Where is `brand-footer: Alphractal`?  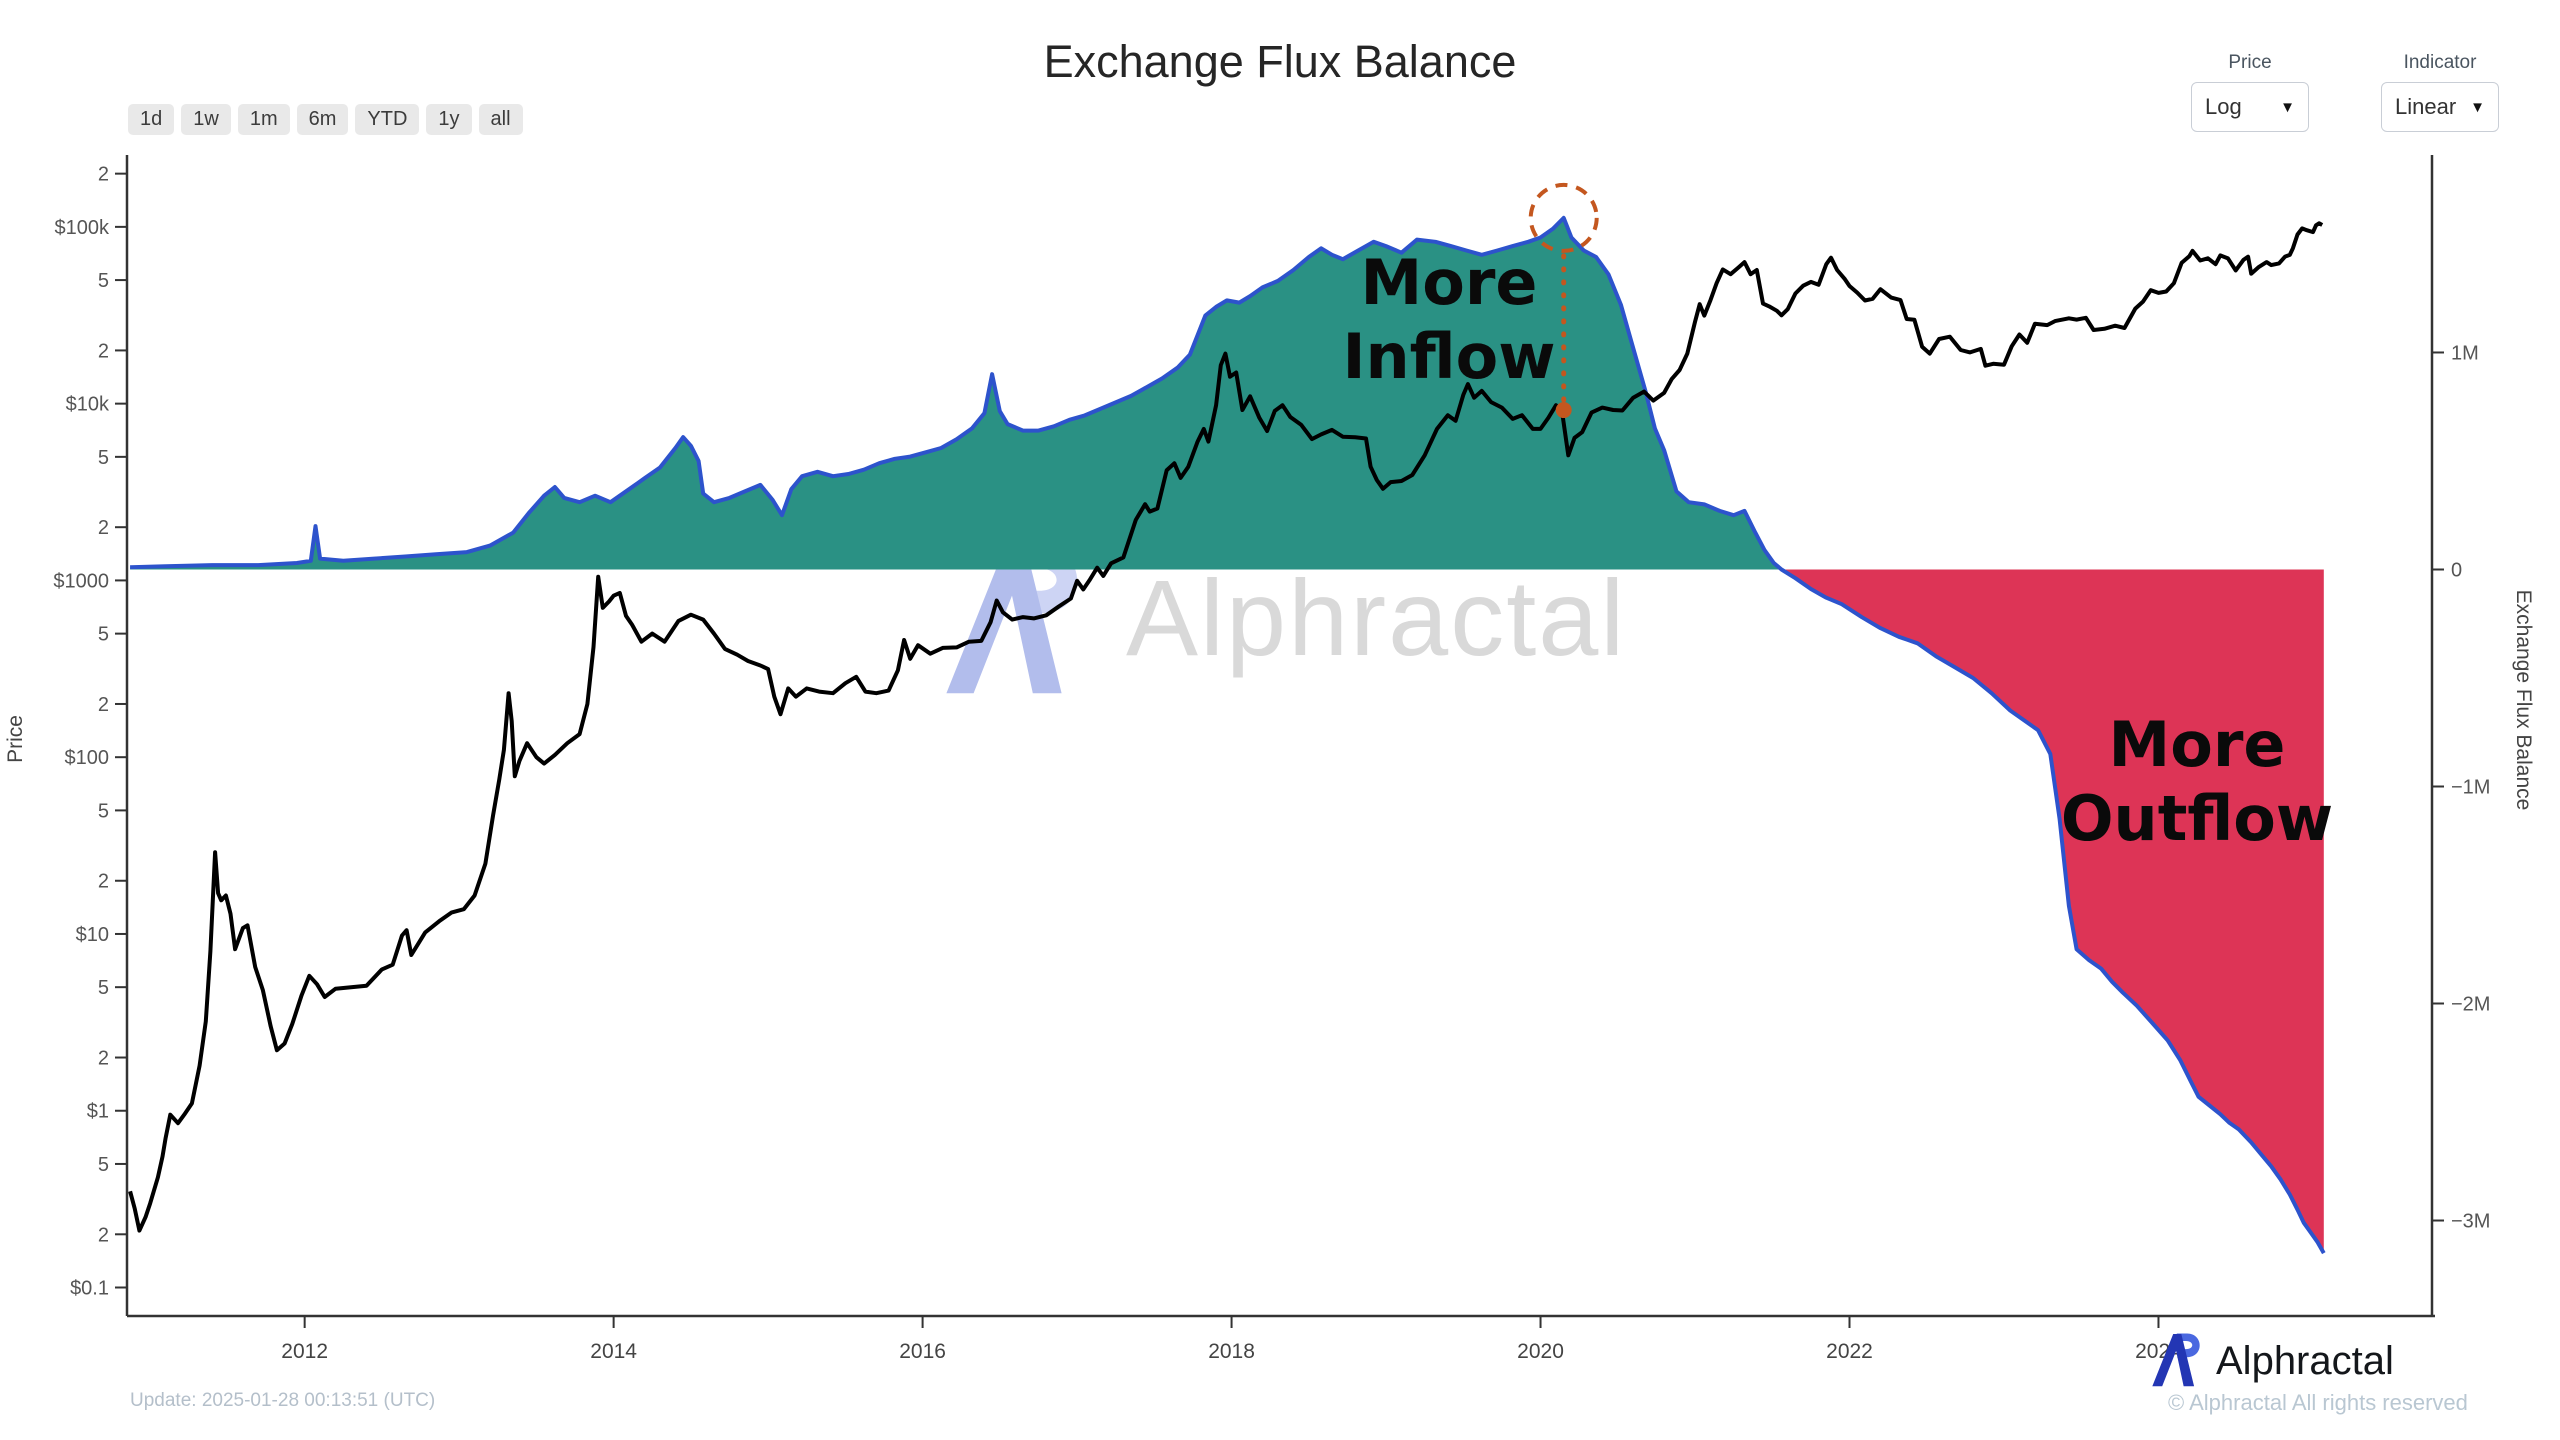 brand-footer: Alphractal is located at coordinates (2272, 1361).